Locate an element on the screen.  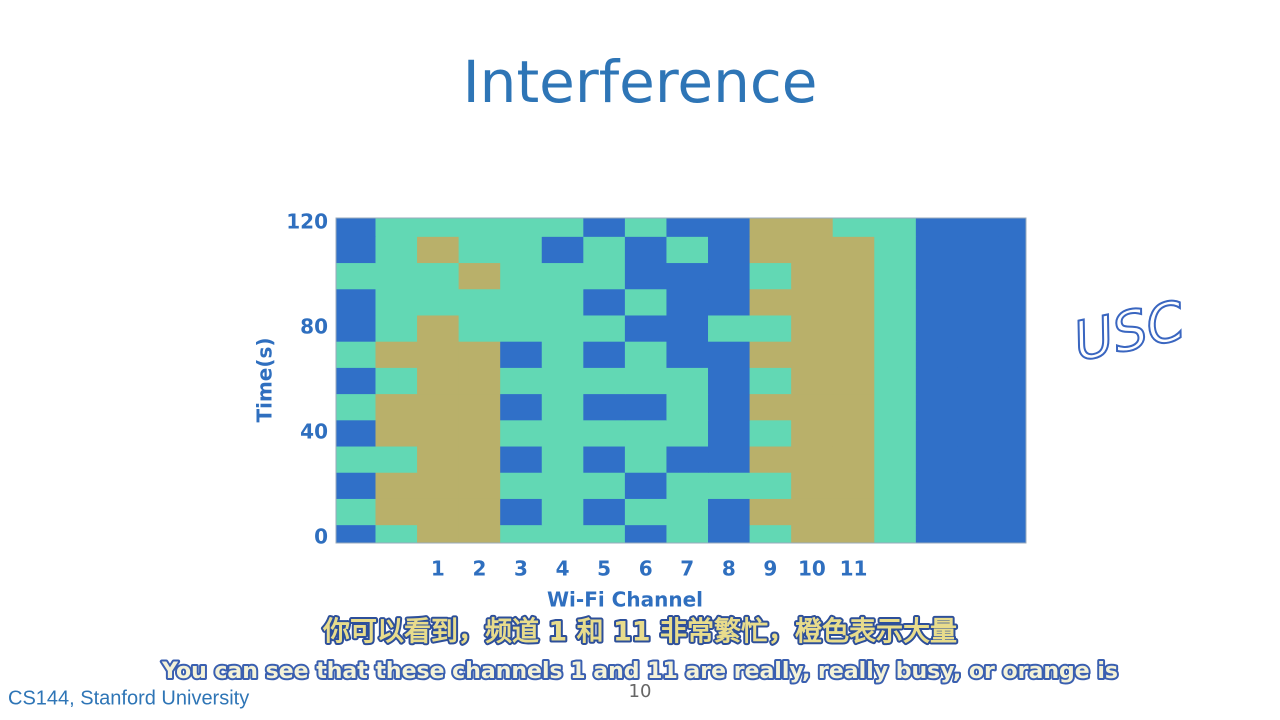
page-number: 10 is located at coordinates (640, 691).